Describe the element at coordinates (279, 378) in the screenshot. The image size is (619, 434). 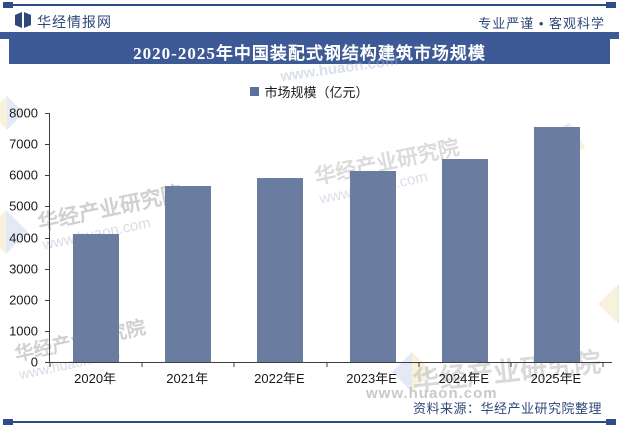
I see `x-tick-label: 2022年E` at that location.